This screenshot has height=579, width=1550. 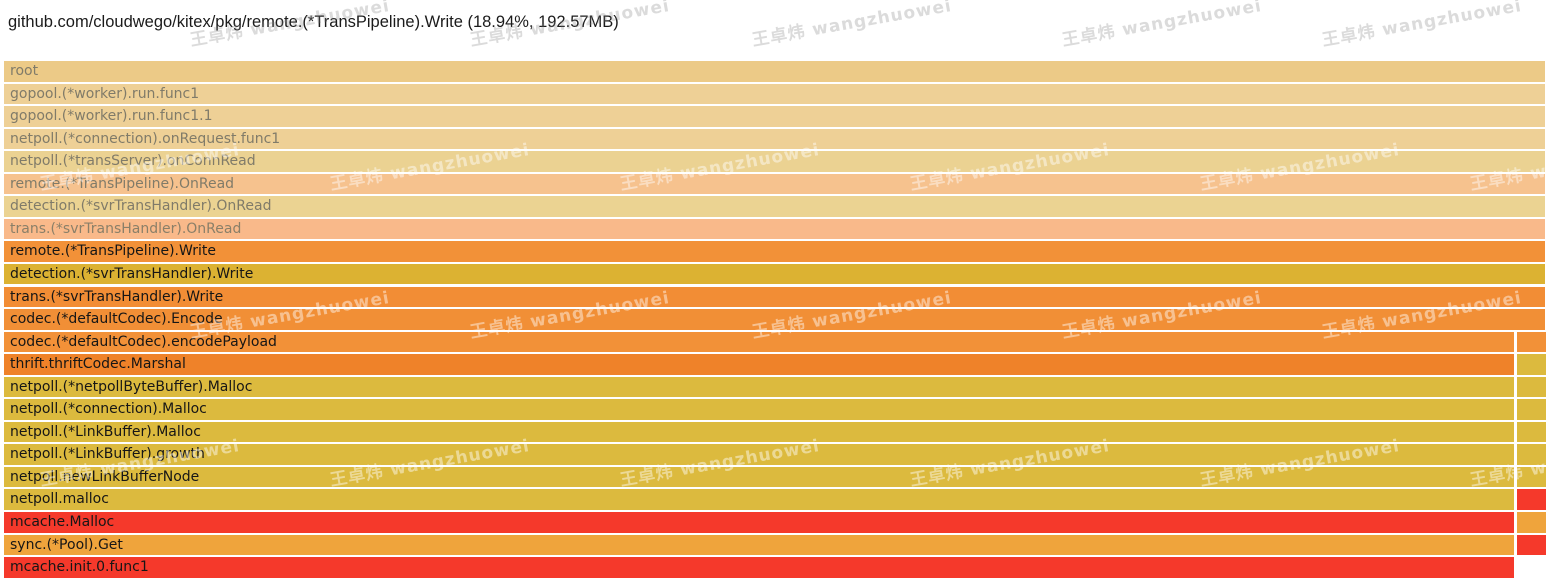 What do you see at coordinates (759, 522) in the screenshot?
I see `frame-bar: mcache.Malloc` at bounding box center [759, 522].